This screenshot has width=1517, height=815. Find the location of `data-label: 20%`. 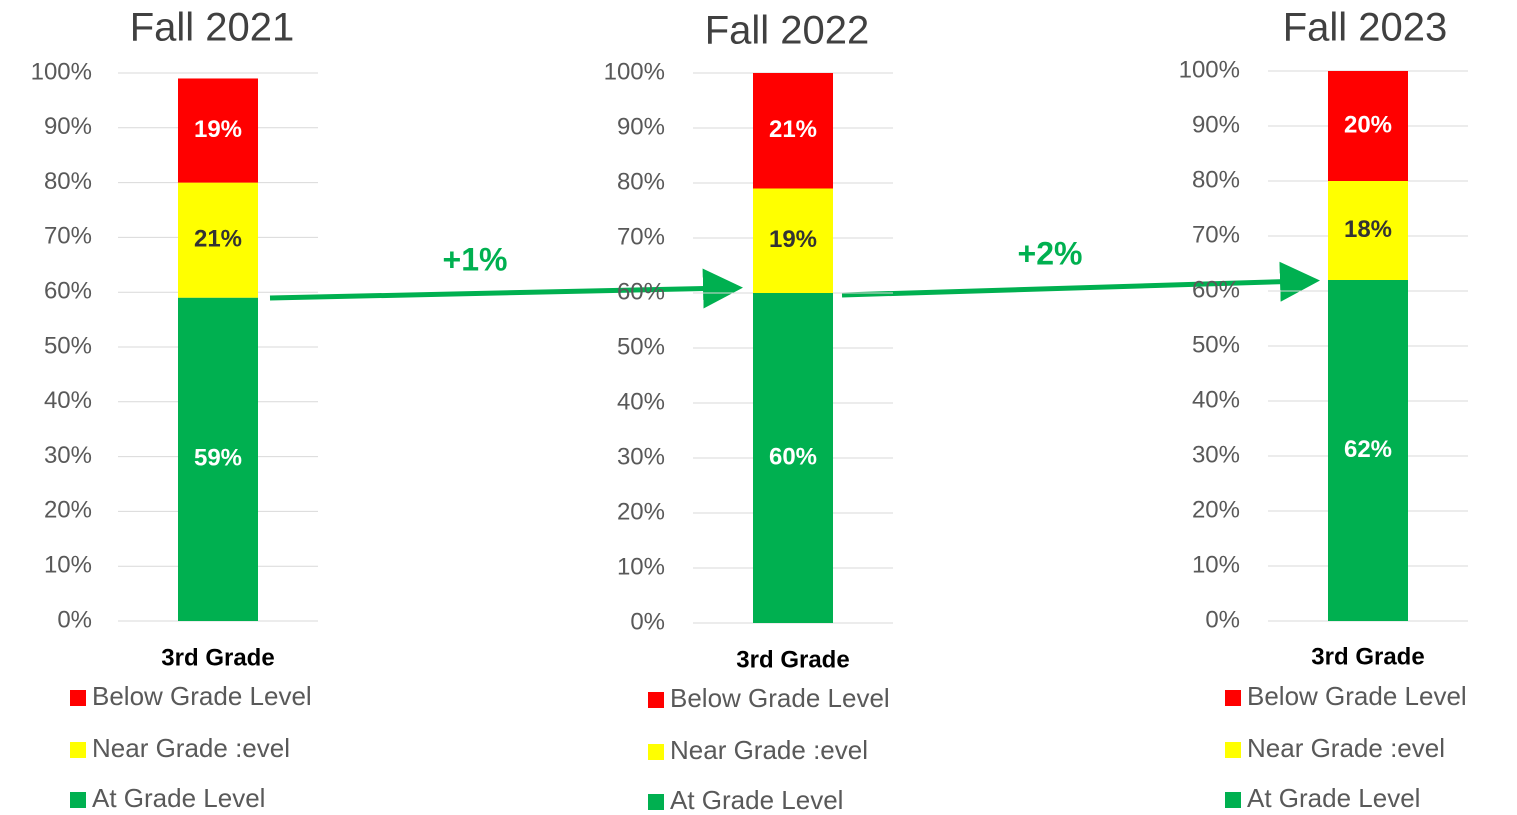

data-label: 20% is located at coordinates (1368, 124).